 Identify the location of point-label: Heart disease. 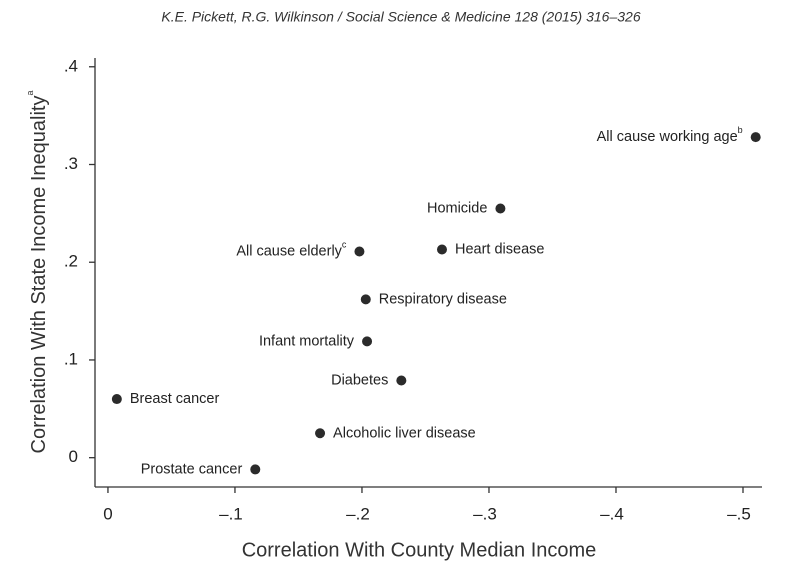
(499, 249).